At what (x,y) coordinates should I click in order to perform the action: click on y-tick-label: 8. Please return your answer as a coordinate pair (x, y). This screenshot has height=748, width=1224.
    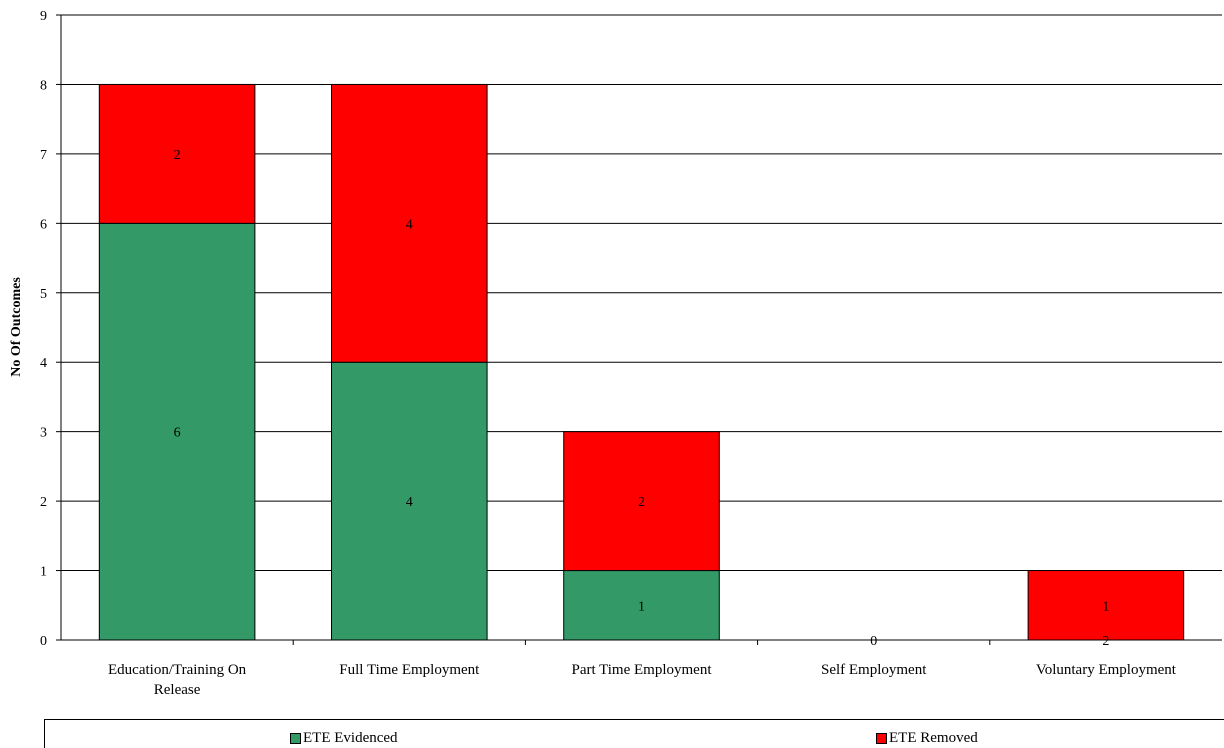
    Looking at the image, I should click on (43, 85).